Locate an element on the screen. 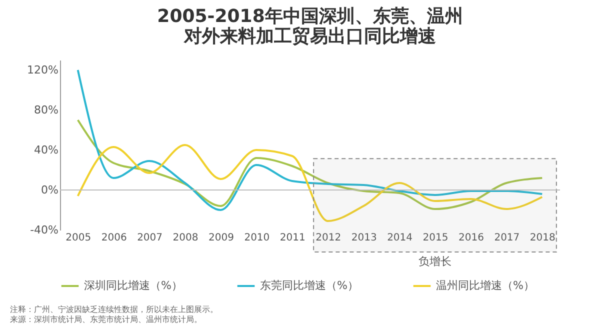  y-tick-label: 0% is located at coordinates (49, 190).